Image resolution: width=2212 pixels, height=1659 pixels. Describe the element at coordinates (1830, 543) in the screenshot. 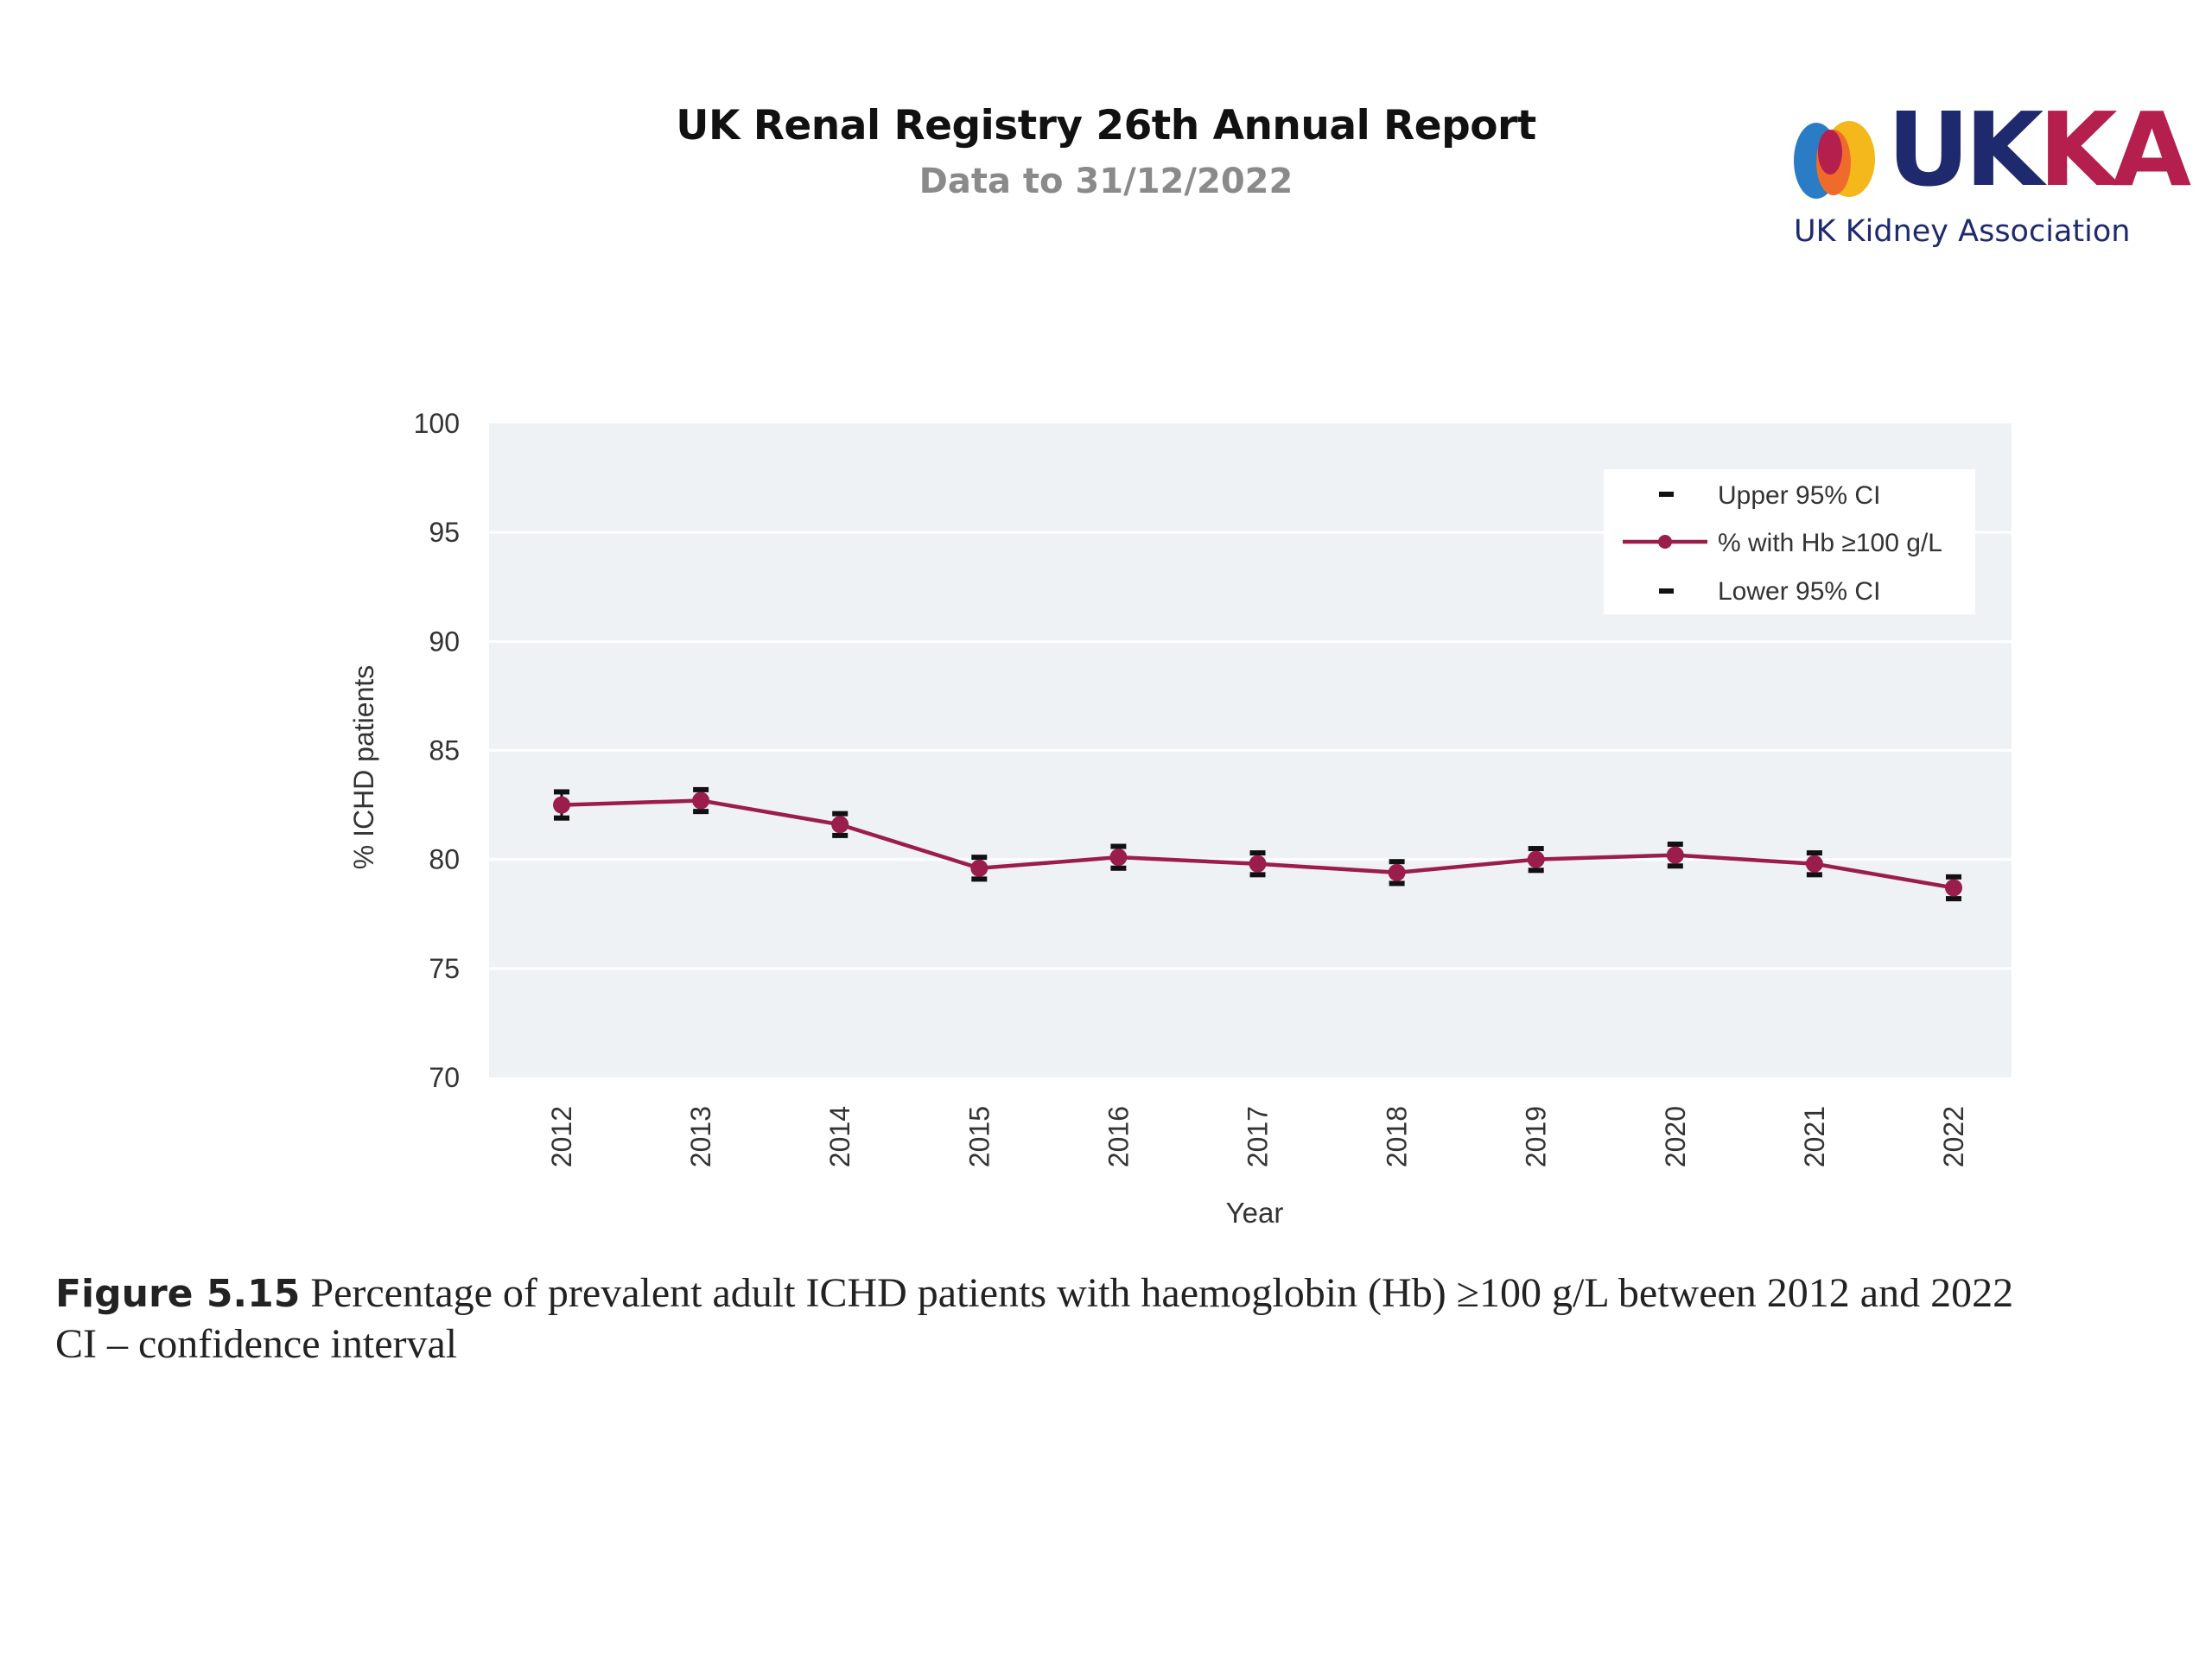

I see `legend-series-label: % with Hb ≥100 g/L` at that location.